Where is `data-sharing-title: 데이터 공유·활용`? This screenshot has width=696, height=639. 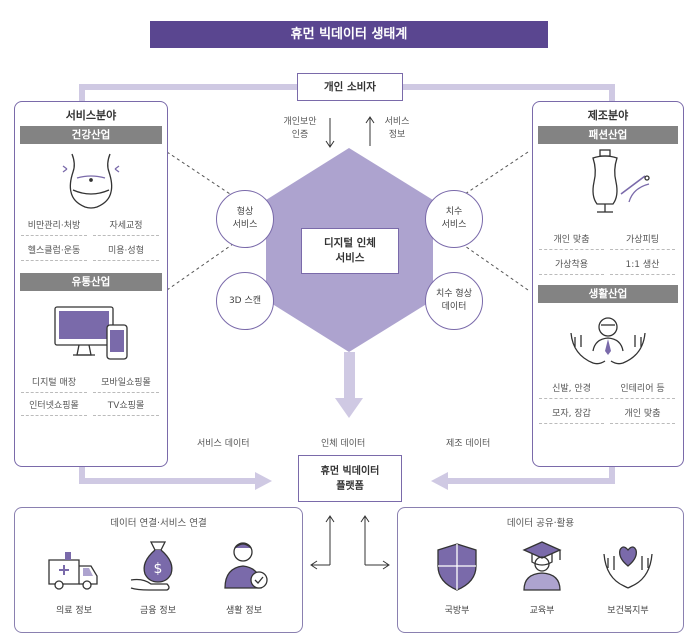
data-sharing-title: 데이터 공유·활용 is located at coordinates (540, 523).